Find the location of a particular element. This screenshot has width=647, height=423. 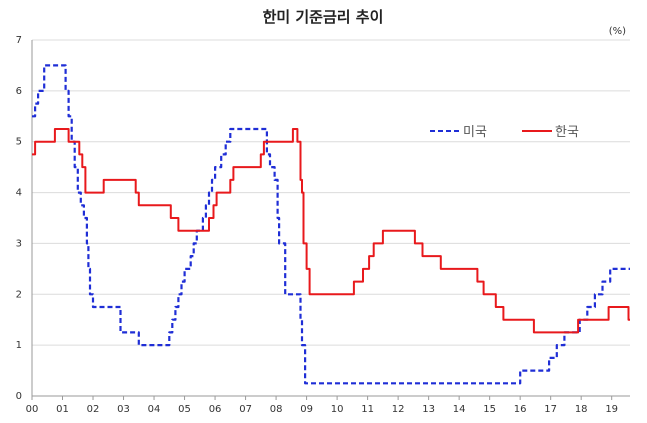

x-tick-label: 13 is located at coordinates (428, 409).